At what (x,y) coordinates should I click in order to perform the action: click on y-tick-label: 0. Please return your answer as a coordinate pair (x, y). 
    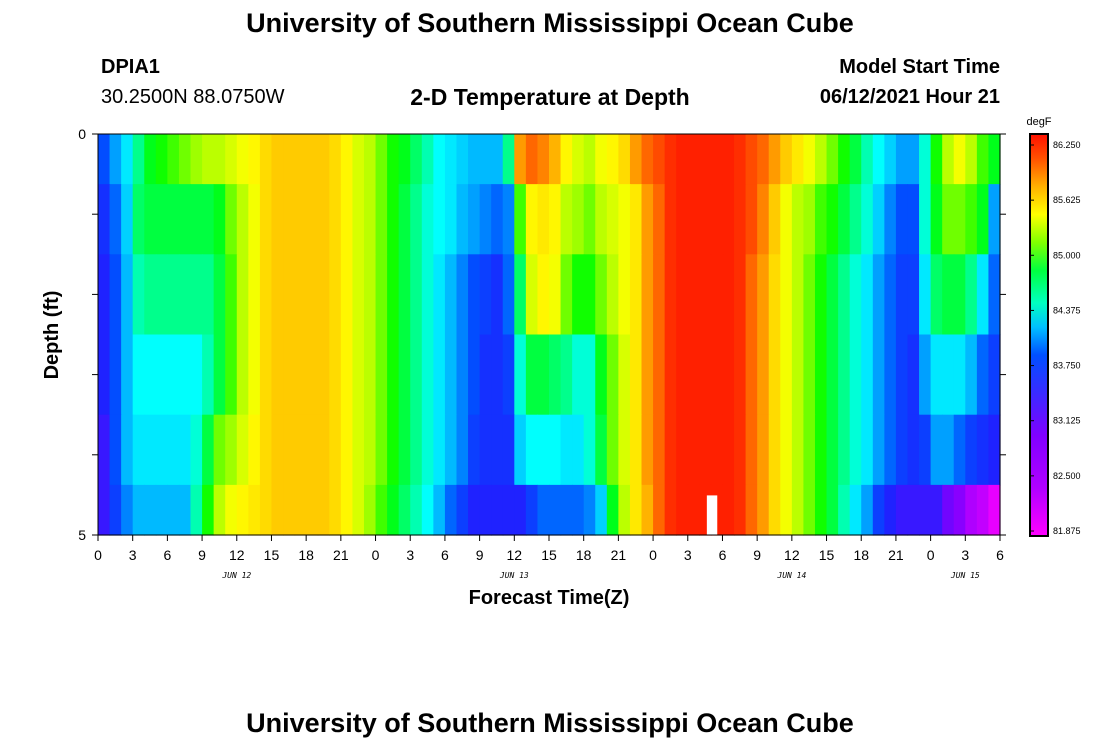
    Looking at the image, I should click on (82, 134).